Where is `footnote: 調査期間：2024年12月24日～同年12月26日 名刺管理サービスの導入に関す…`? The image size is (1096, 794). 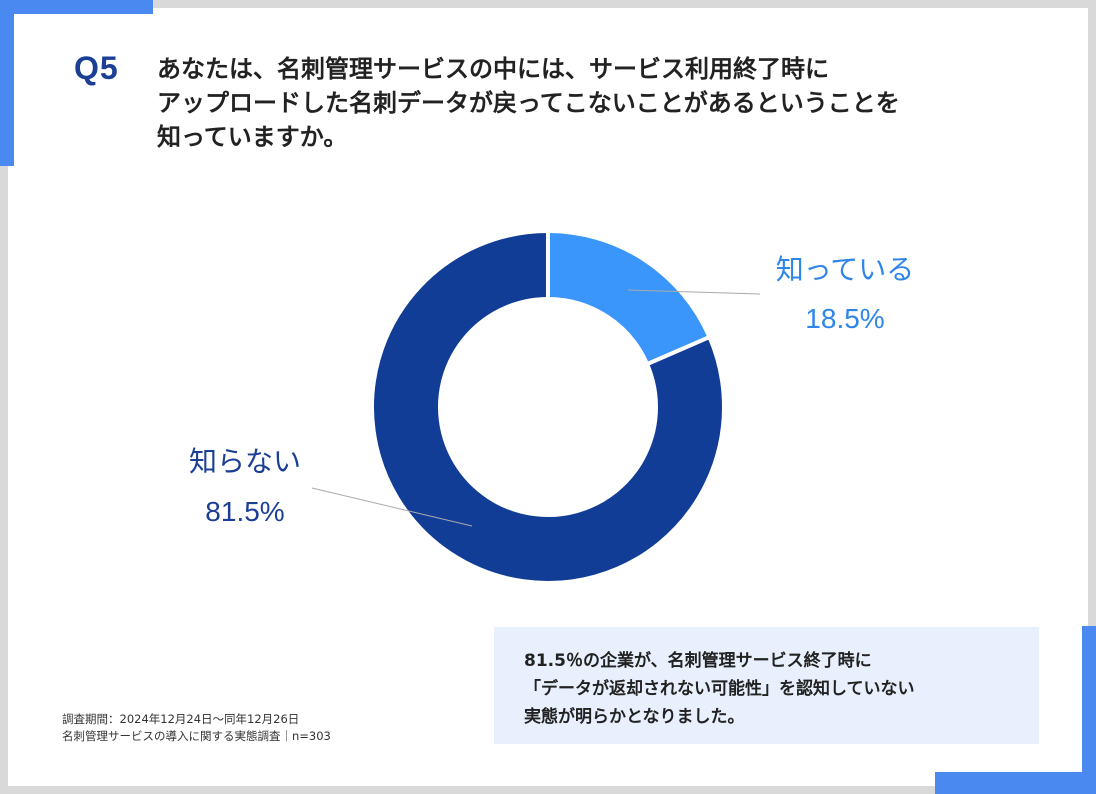 footnote: 調査期間：2024年12月24日～同年12月26日 名刺管理サービスの導入に関す… is located at coordinates (196, 728).